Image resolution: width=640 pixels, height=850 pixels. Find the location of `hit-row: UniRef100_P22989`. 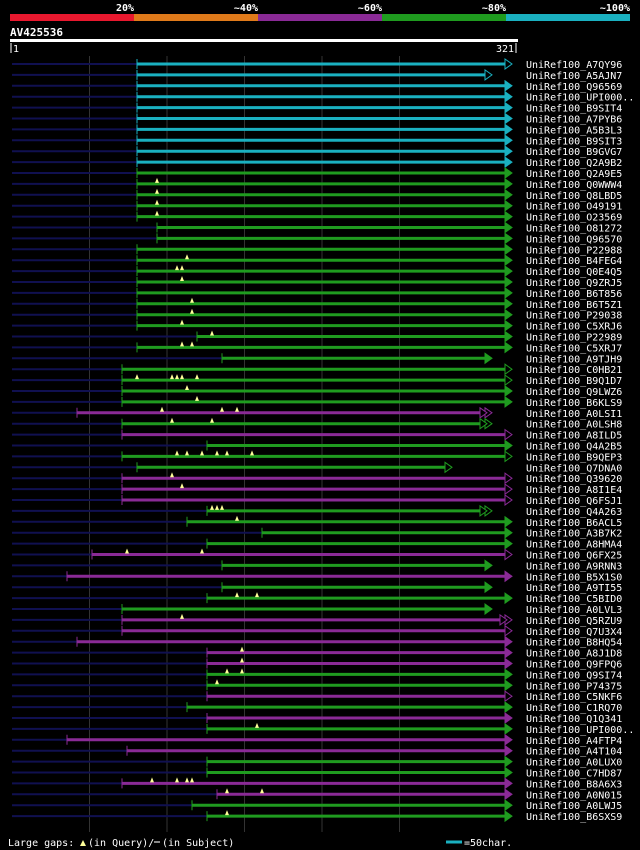

hit-row: UniRef100_P22989 is located at coordinates (317, 337).